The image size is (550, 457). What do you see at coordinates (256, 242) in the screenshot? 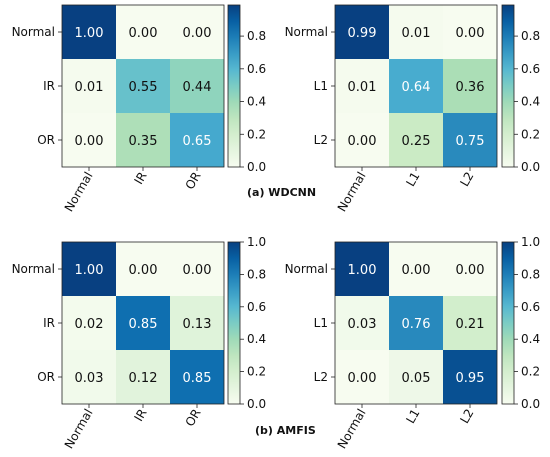
I see `colorbar-tick-label: 1.0` at bounding box center [256, 242].